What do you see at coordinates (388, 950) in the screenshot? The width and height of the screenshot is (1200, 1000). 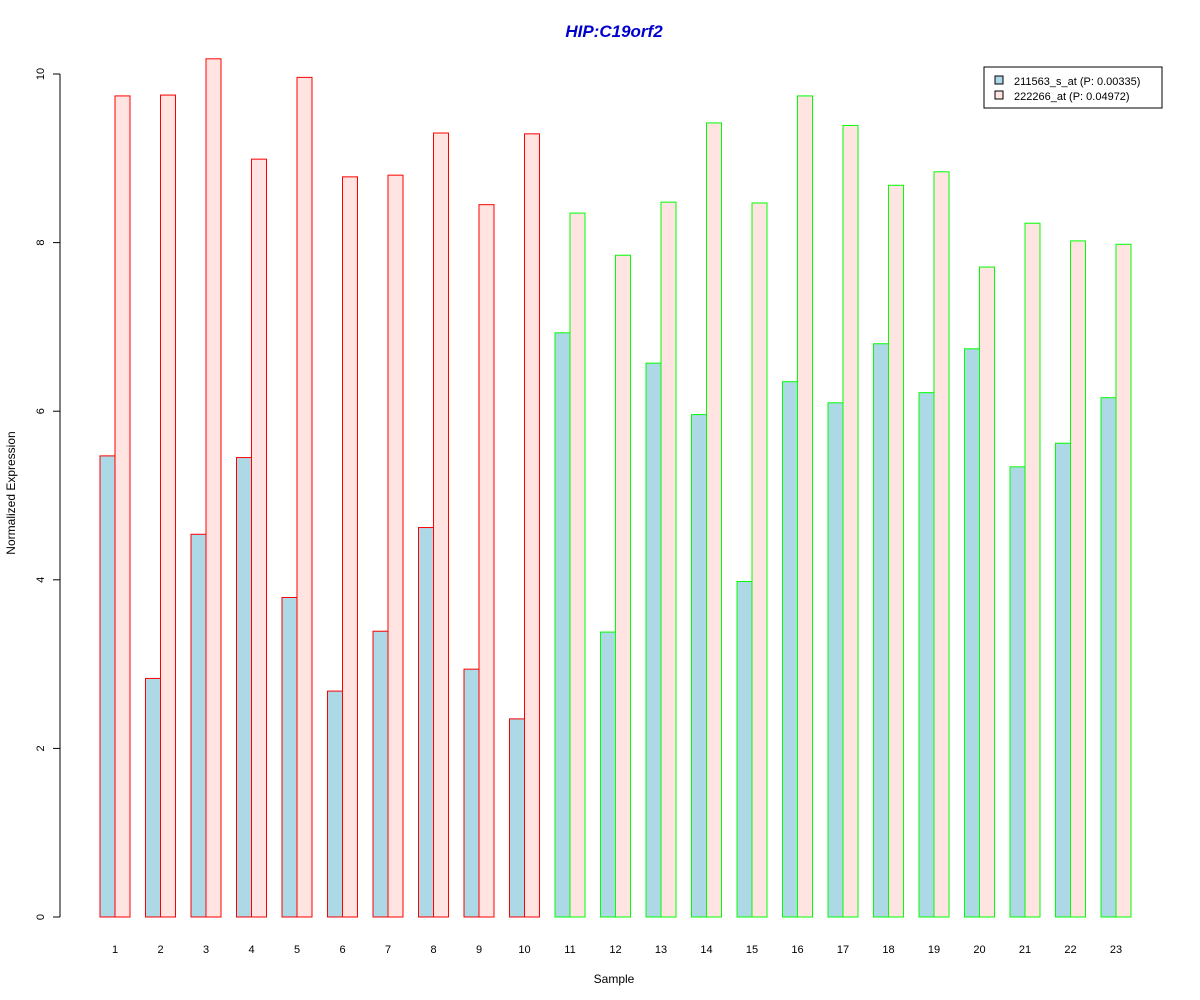 I see `x-tick-label: 7` at bounding box center [388, 950].